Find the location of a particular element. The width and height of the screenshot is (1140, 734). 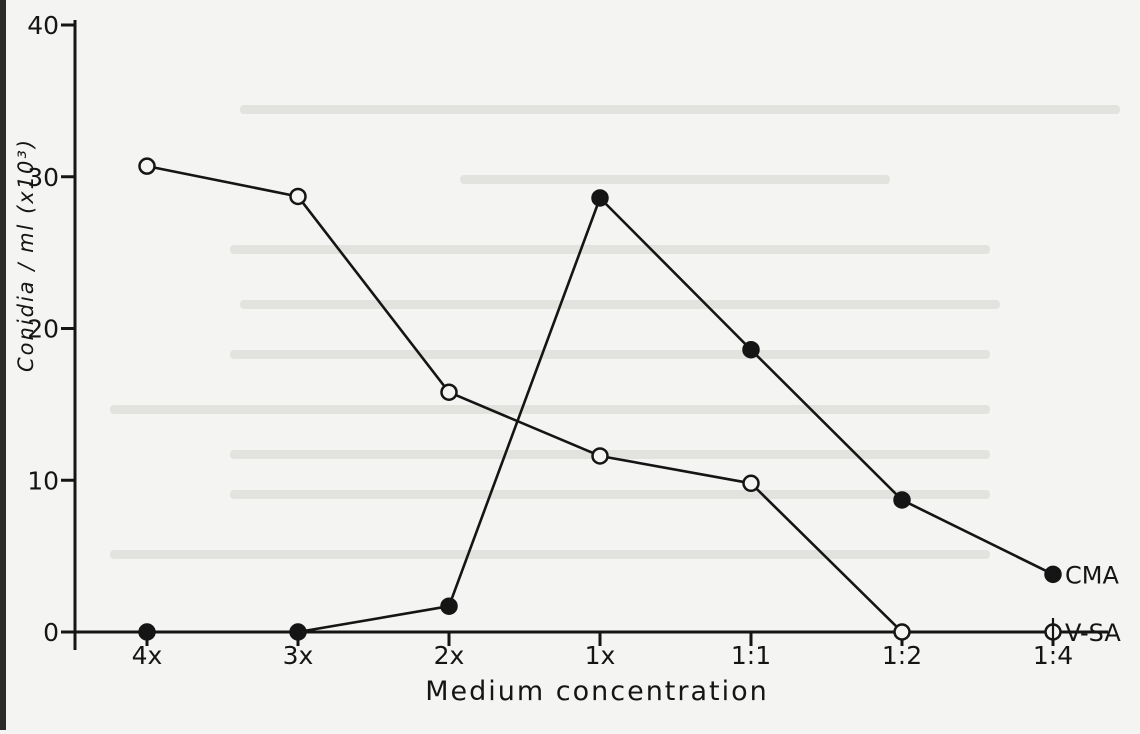

y-axis-ticks: 0 10 20 30 40 is located at coordinates (51, 329).